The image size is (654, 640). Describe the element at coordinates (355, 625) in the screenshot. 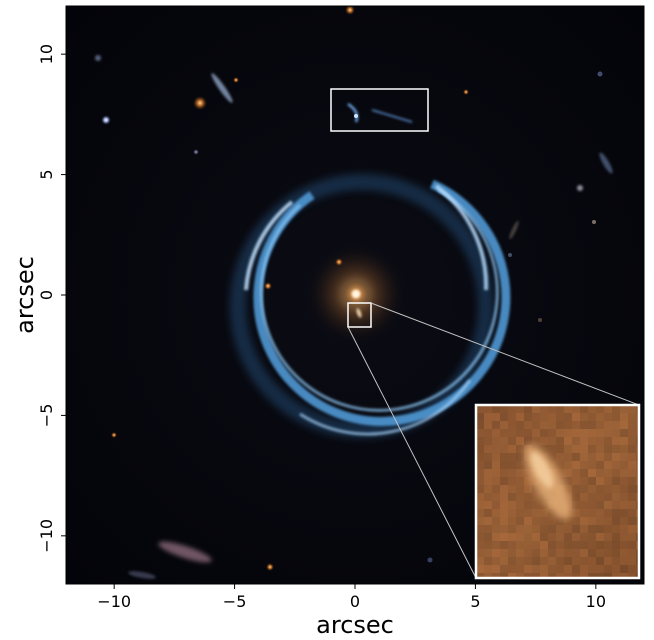

I see `x-axis-label: arcsec` at that location.